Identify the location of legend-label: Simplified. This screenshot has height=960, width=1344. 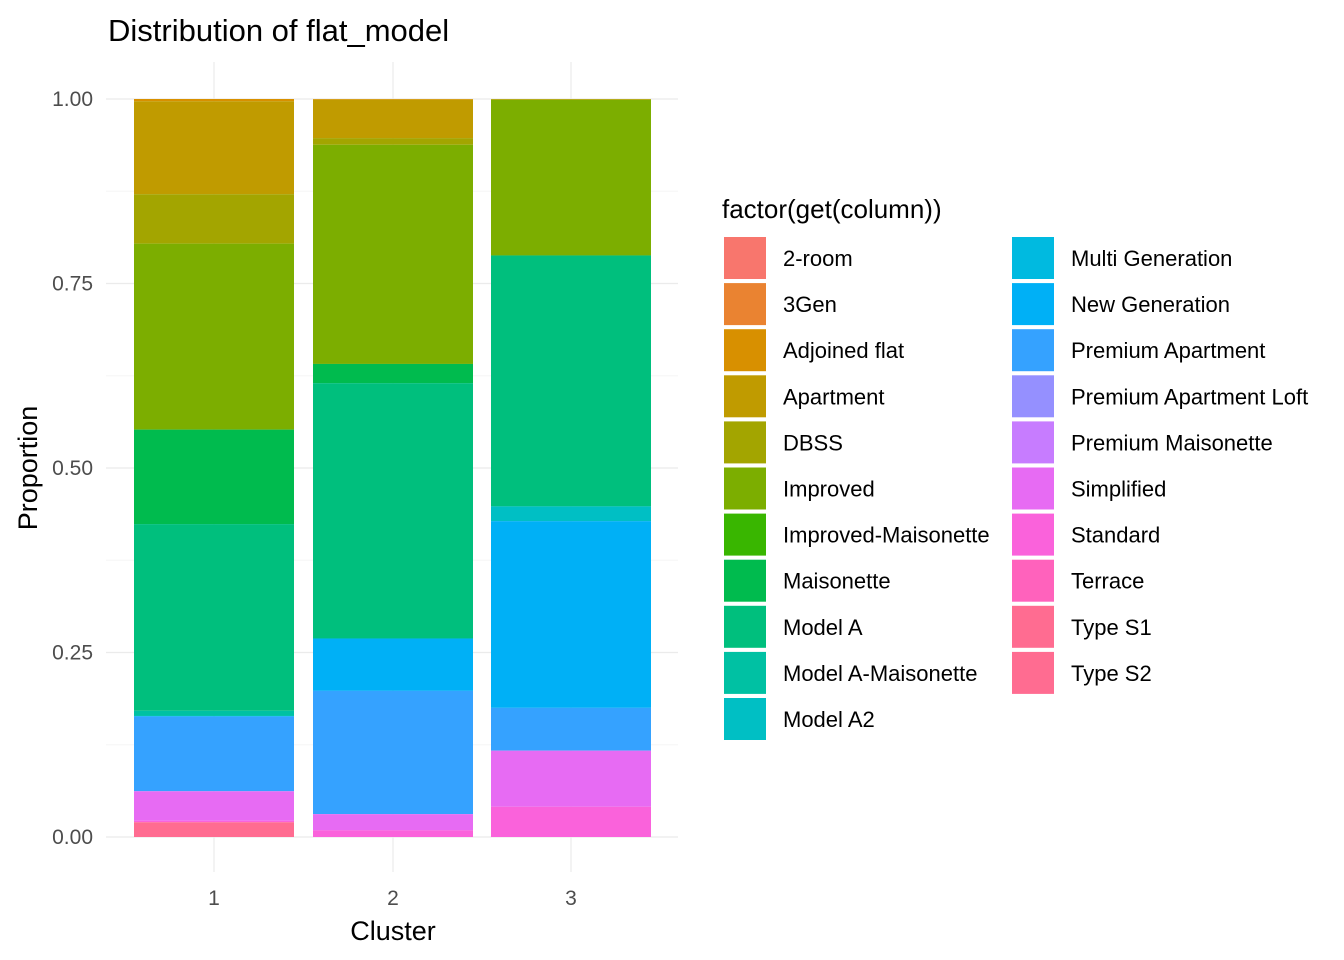
(1118, 489).